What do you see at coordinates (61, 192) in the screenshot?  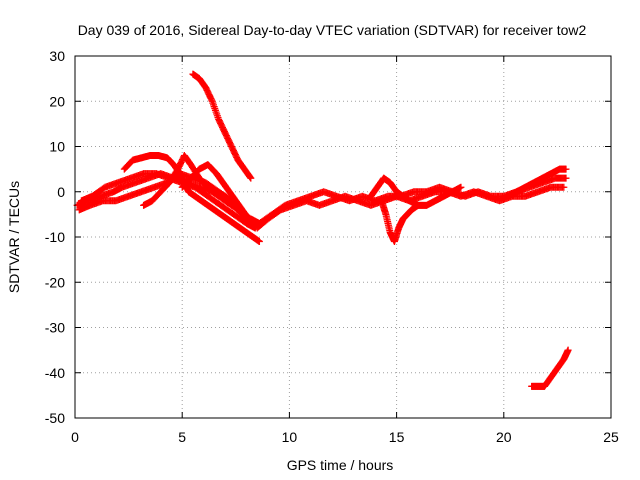 I see `y-tick-label: 0` at bounding box center [61, 192].